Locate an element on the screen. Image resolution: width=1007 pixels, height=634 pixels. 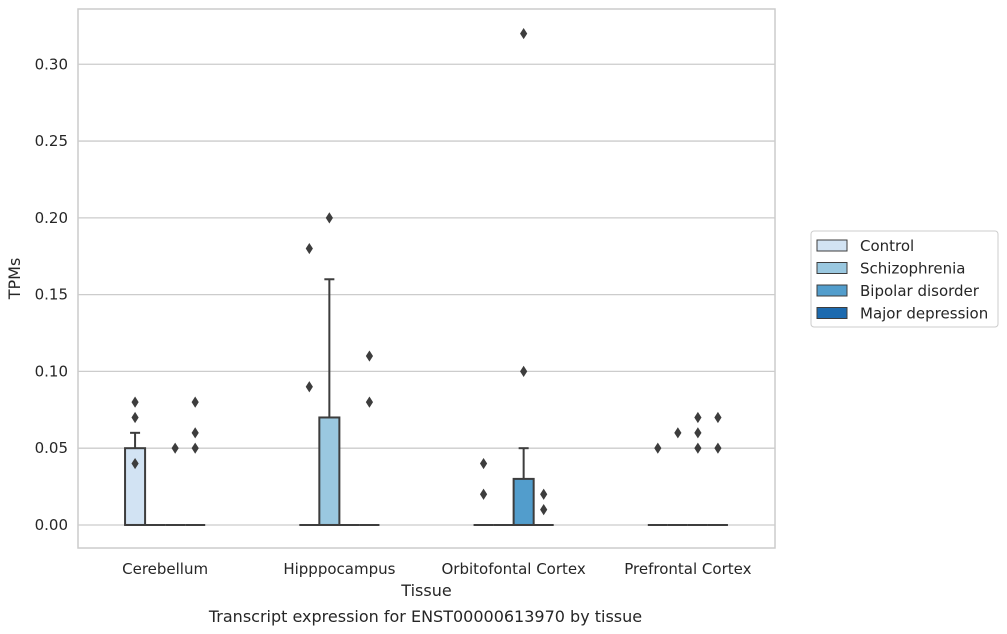
x-tick-label: Hipppocampus is located at coordinates (339, 569).